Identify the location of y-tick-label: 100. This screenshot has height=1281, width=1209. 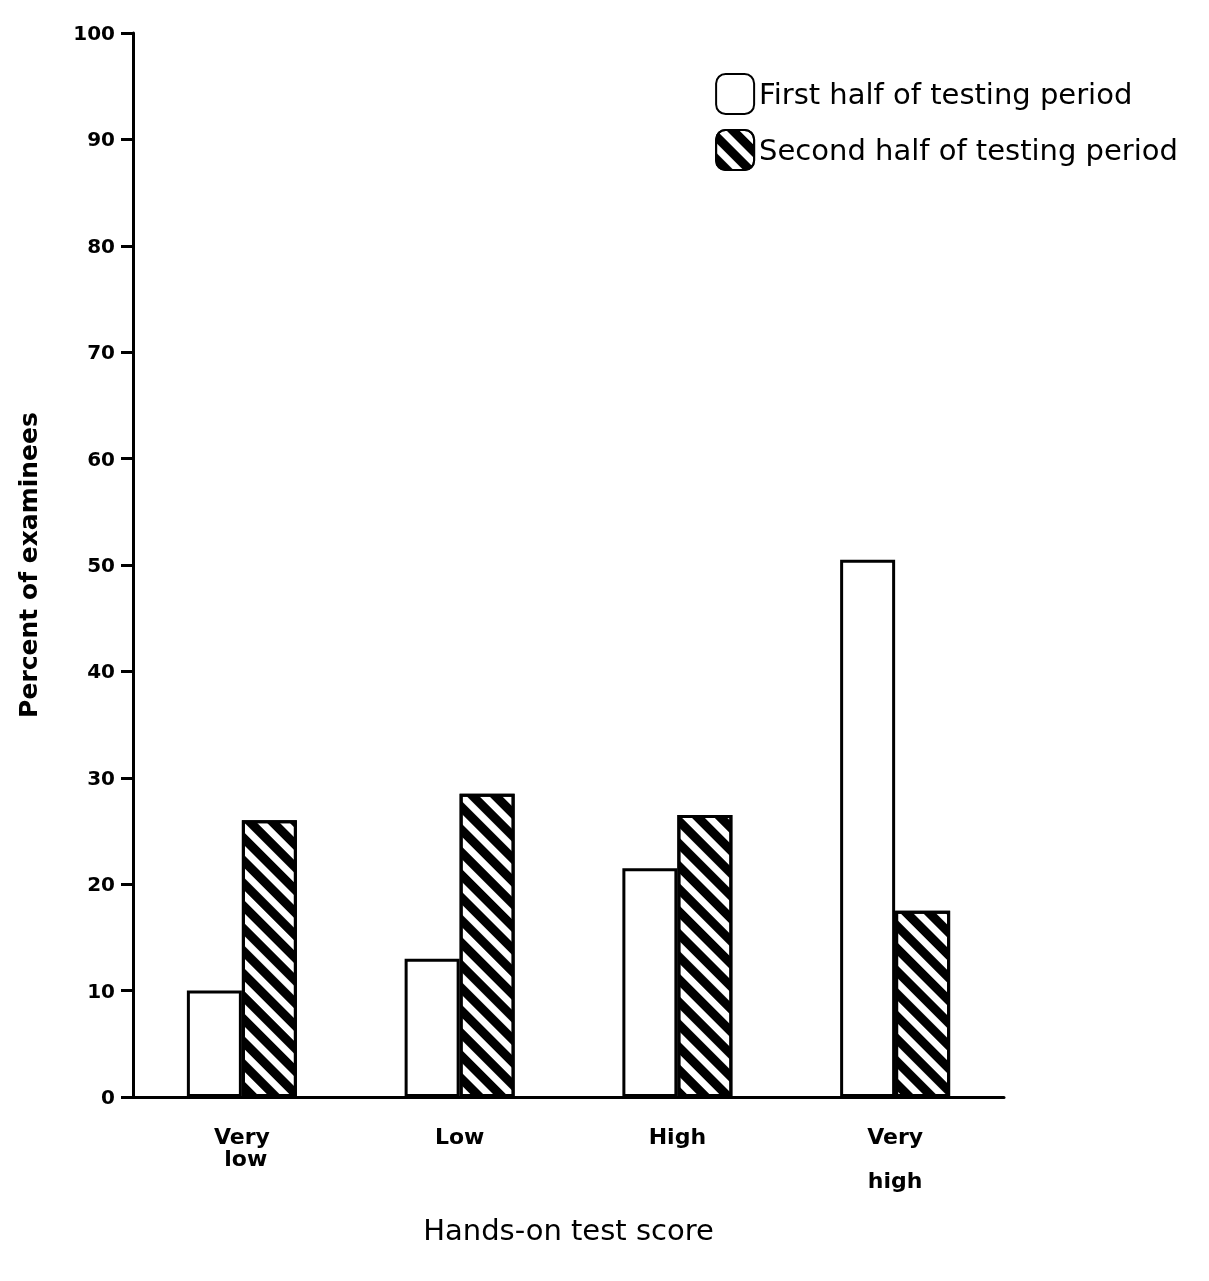
(94, 33).